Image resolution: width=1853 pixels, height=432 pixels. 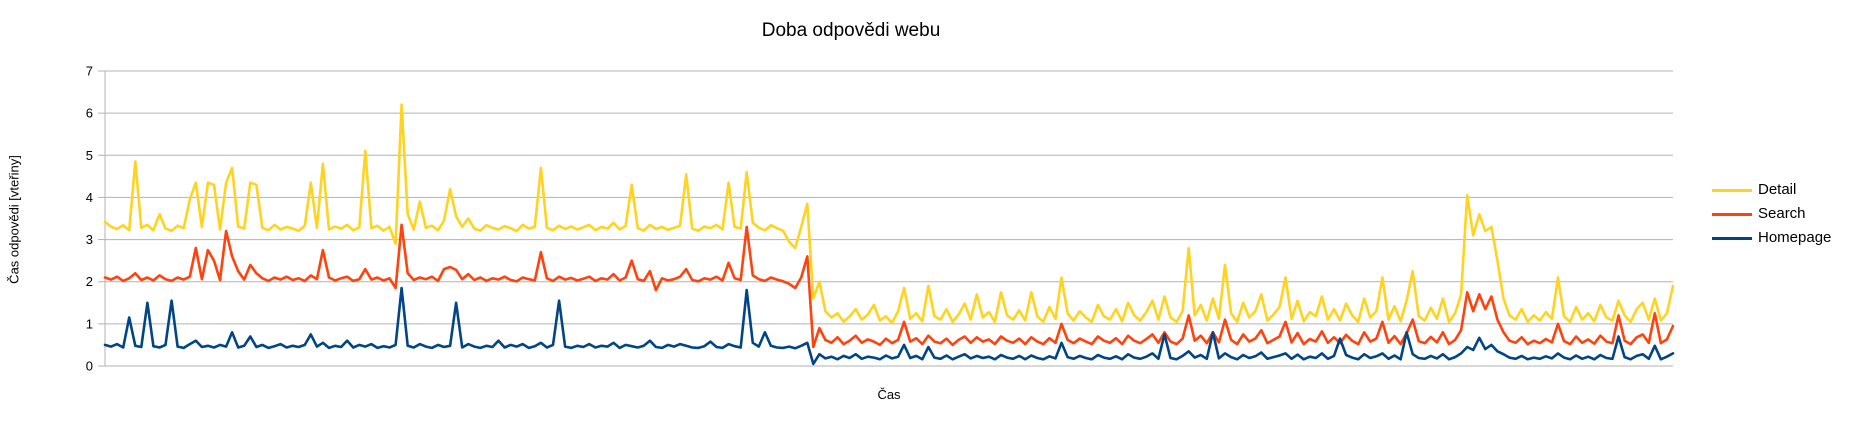 What do you see at coordinates (89, 239) in the screenshot?
I see `y-tick-label-3: 3` at bounding box center [89, 239].